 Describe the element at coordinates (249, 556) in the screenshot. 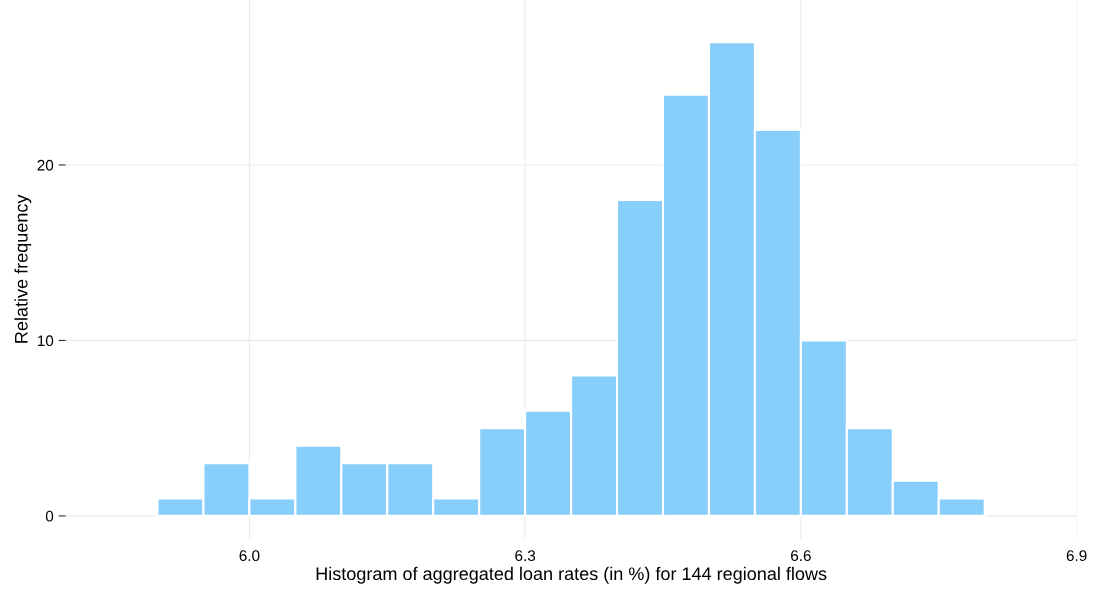

I see `x-tick-label: 6.0` at that location.